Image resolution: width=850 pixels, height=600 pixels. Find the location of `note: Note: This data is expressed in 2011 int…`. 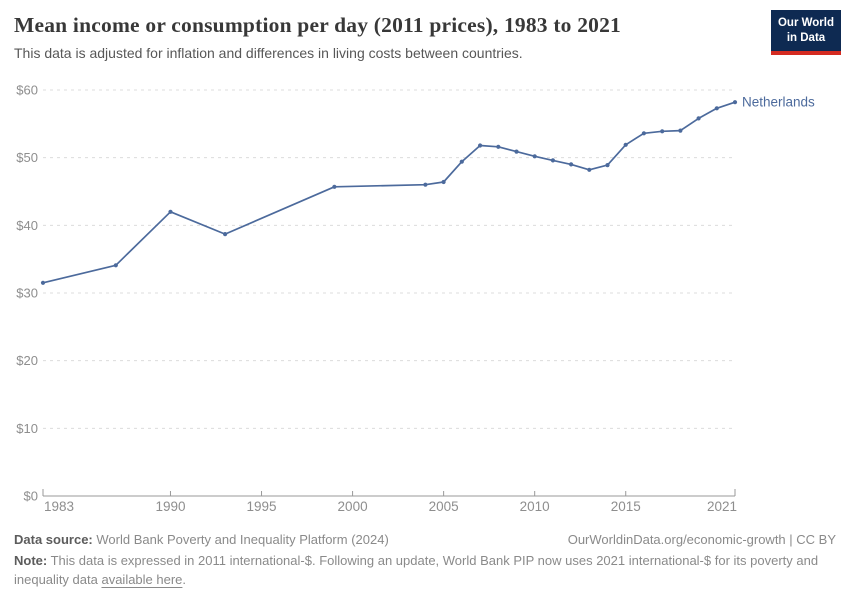

note: Note: This data is expressed in 2011 int… is located at coordinates (425, 571).